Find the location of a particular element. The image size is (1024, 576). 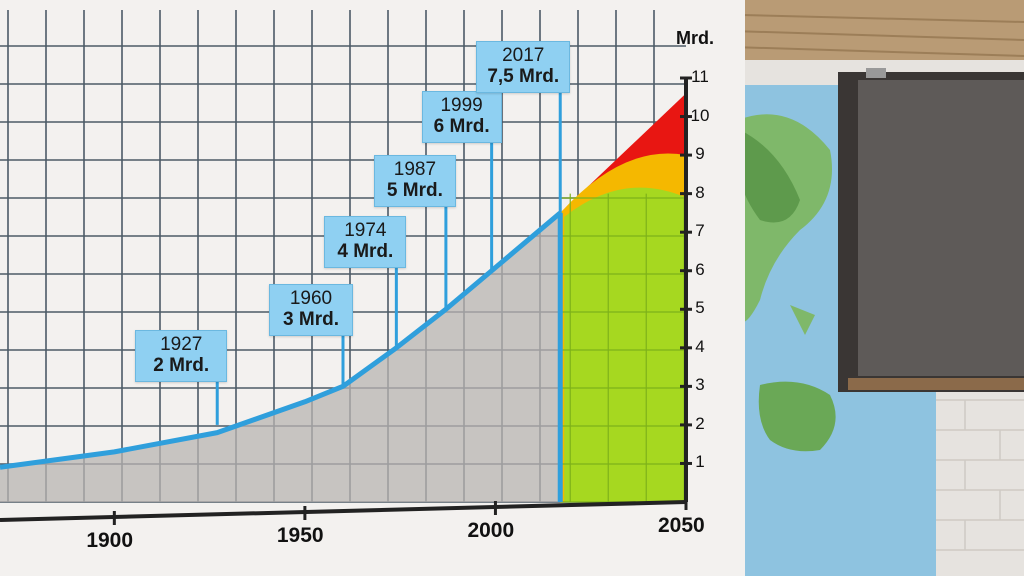

x-tick-label: 2000 is located at coordinates (491, 530).